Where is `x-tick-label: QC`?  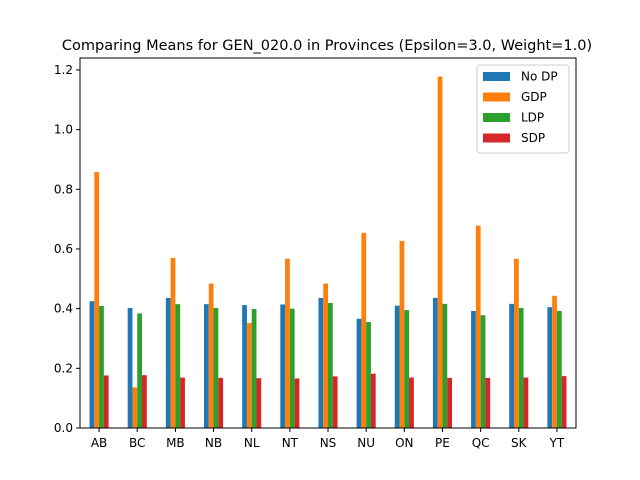
x-tick-label: QC is located at coordinates (481, 443).